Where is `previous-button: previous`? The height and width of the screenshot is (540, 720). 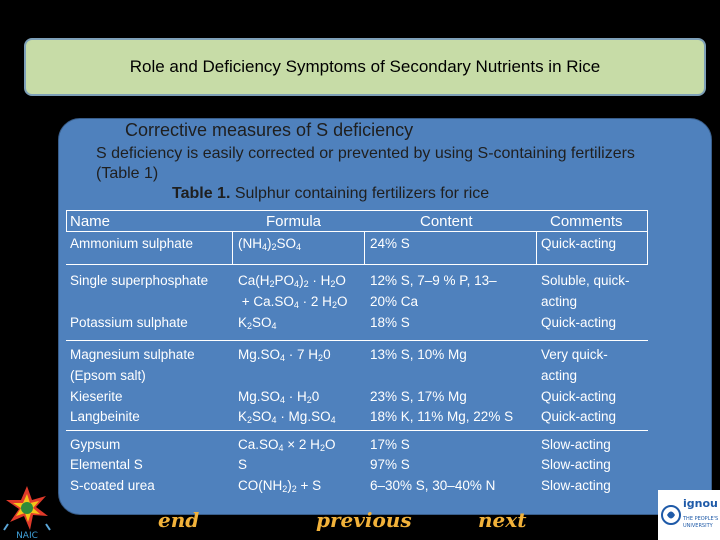
previous-button: previous is located at coordinates (364, 520).